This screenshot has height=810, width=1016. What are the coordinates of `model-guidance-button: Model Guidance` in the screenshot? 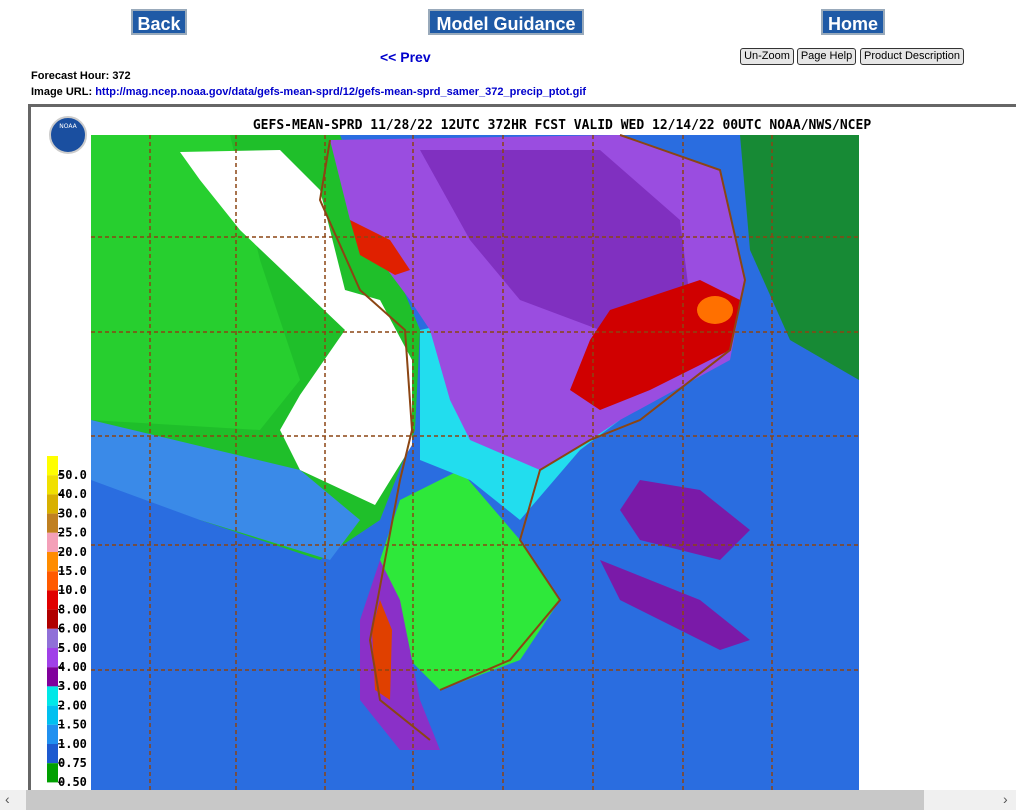 It's located at (506, 22).